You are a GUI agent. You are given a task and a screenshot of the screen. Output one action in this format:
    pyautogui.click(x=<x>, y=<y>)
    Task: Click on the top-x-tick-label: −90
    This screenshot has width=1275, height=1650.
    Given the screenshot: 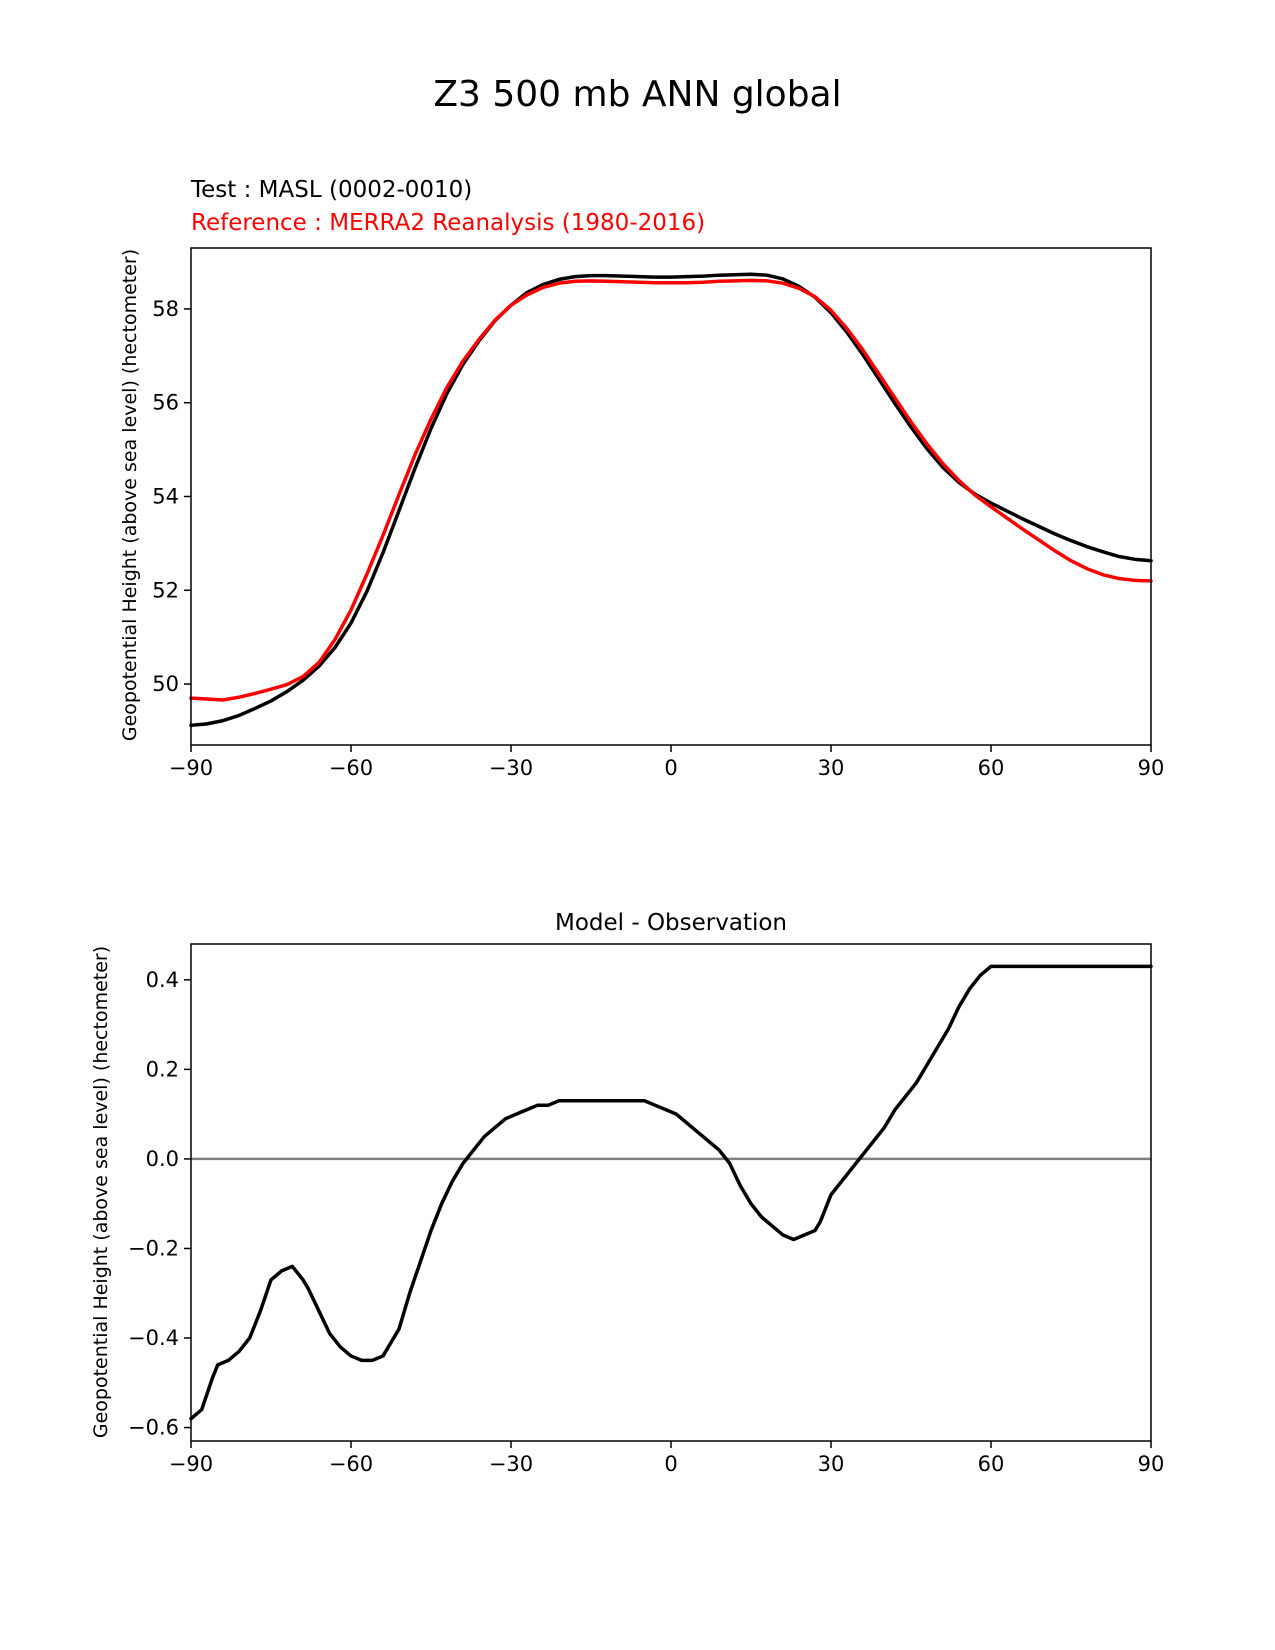 What is the action you would take?
    pyautogui.click(x=191, y=768)
    